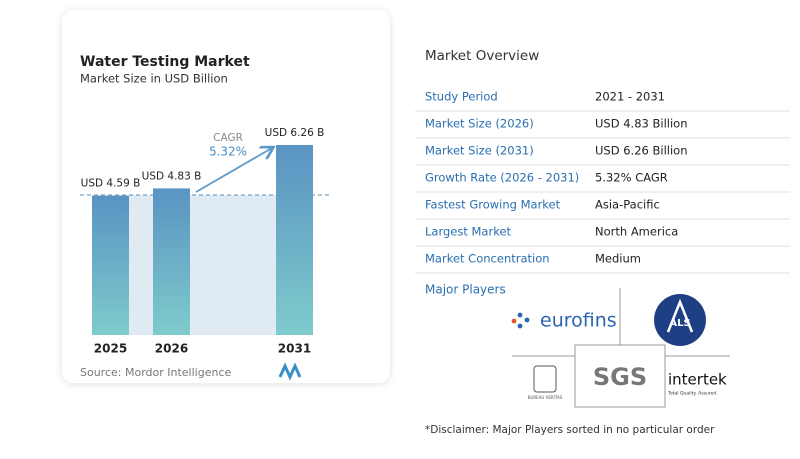  I want to click on value-label: USD 4.59 B, so click(111, 184).